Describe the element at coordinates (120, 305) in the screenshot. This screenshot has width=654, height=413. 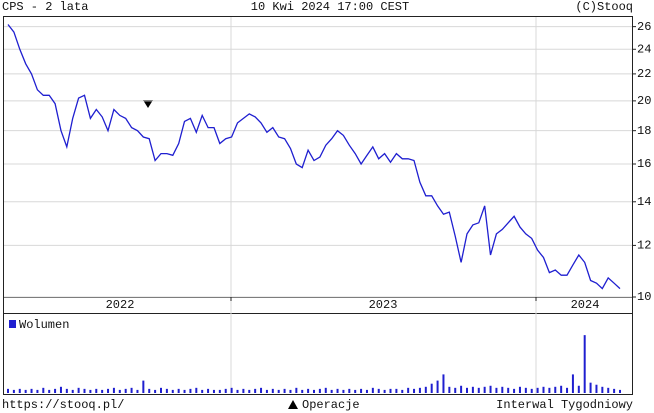
I see `period-label: 2022` at that location.